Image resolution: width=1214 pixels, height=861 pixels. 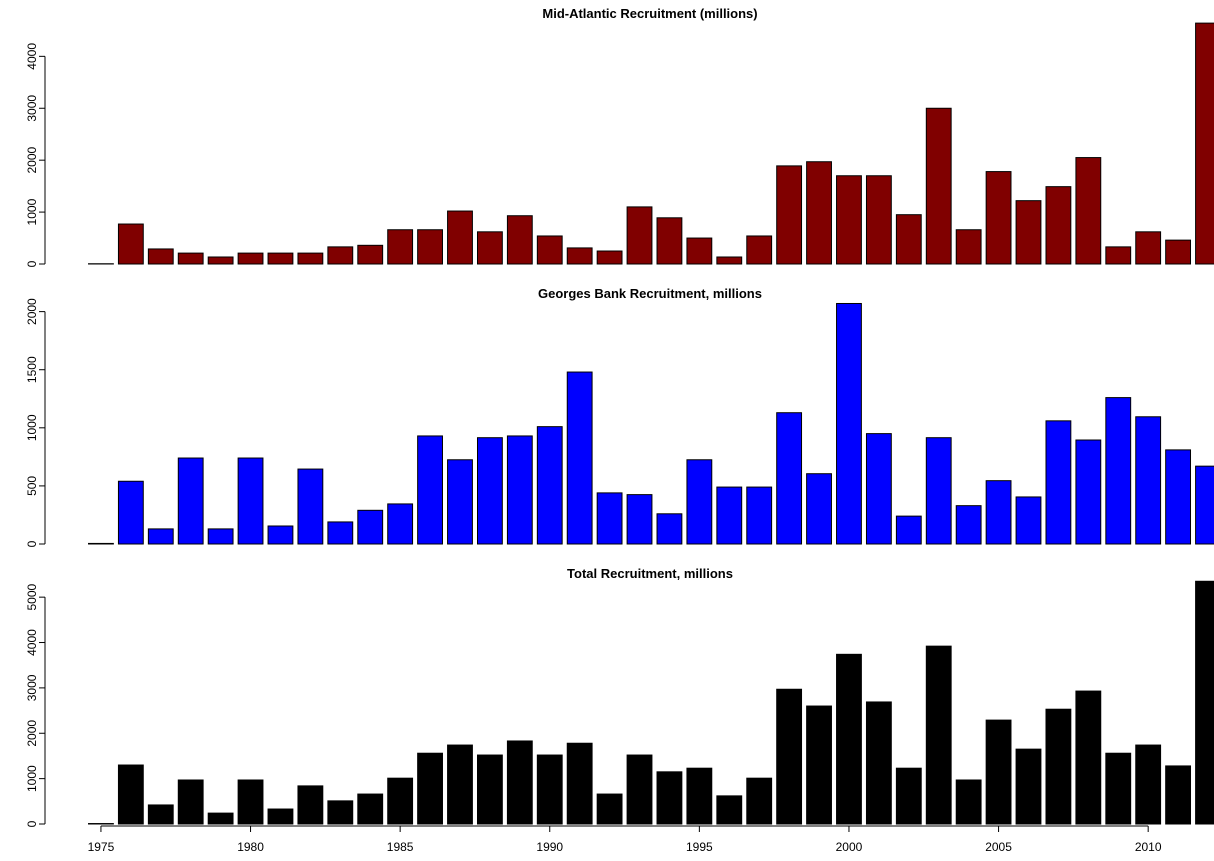 I want to click on x-tick-label: 2010, so click(x=1148, y=847).